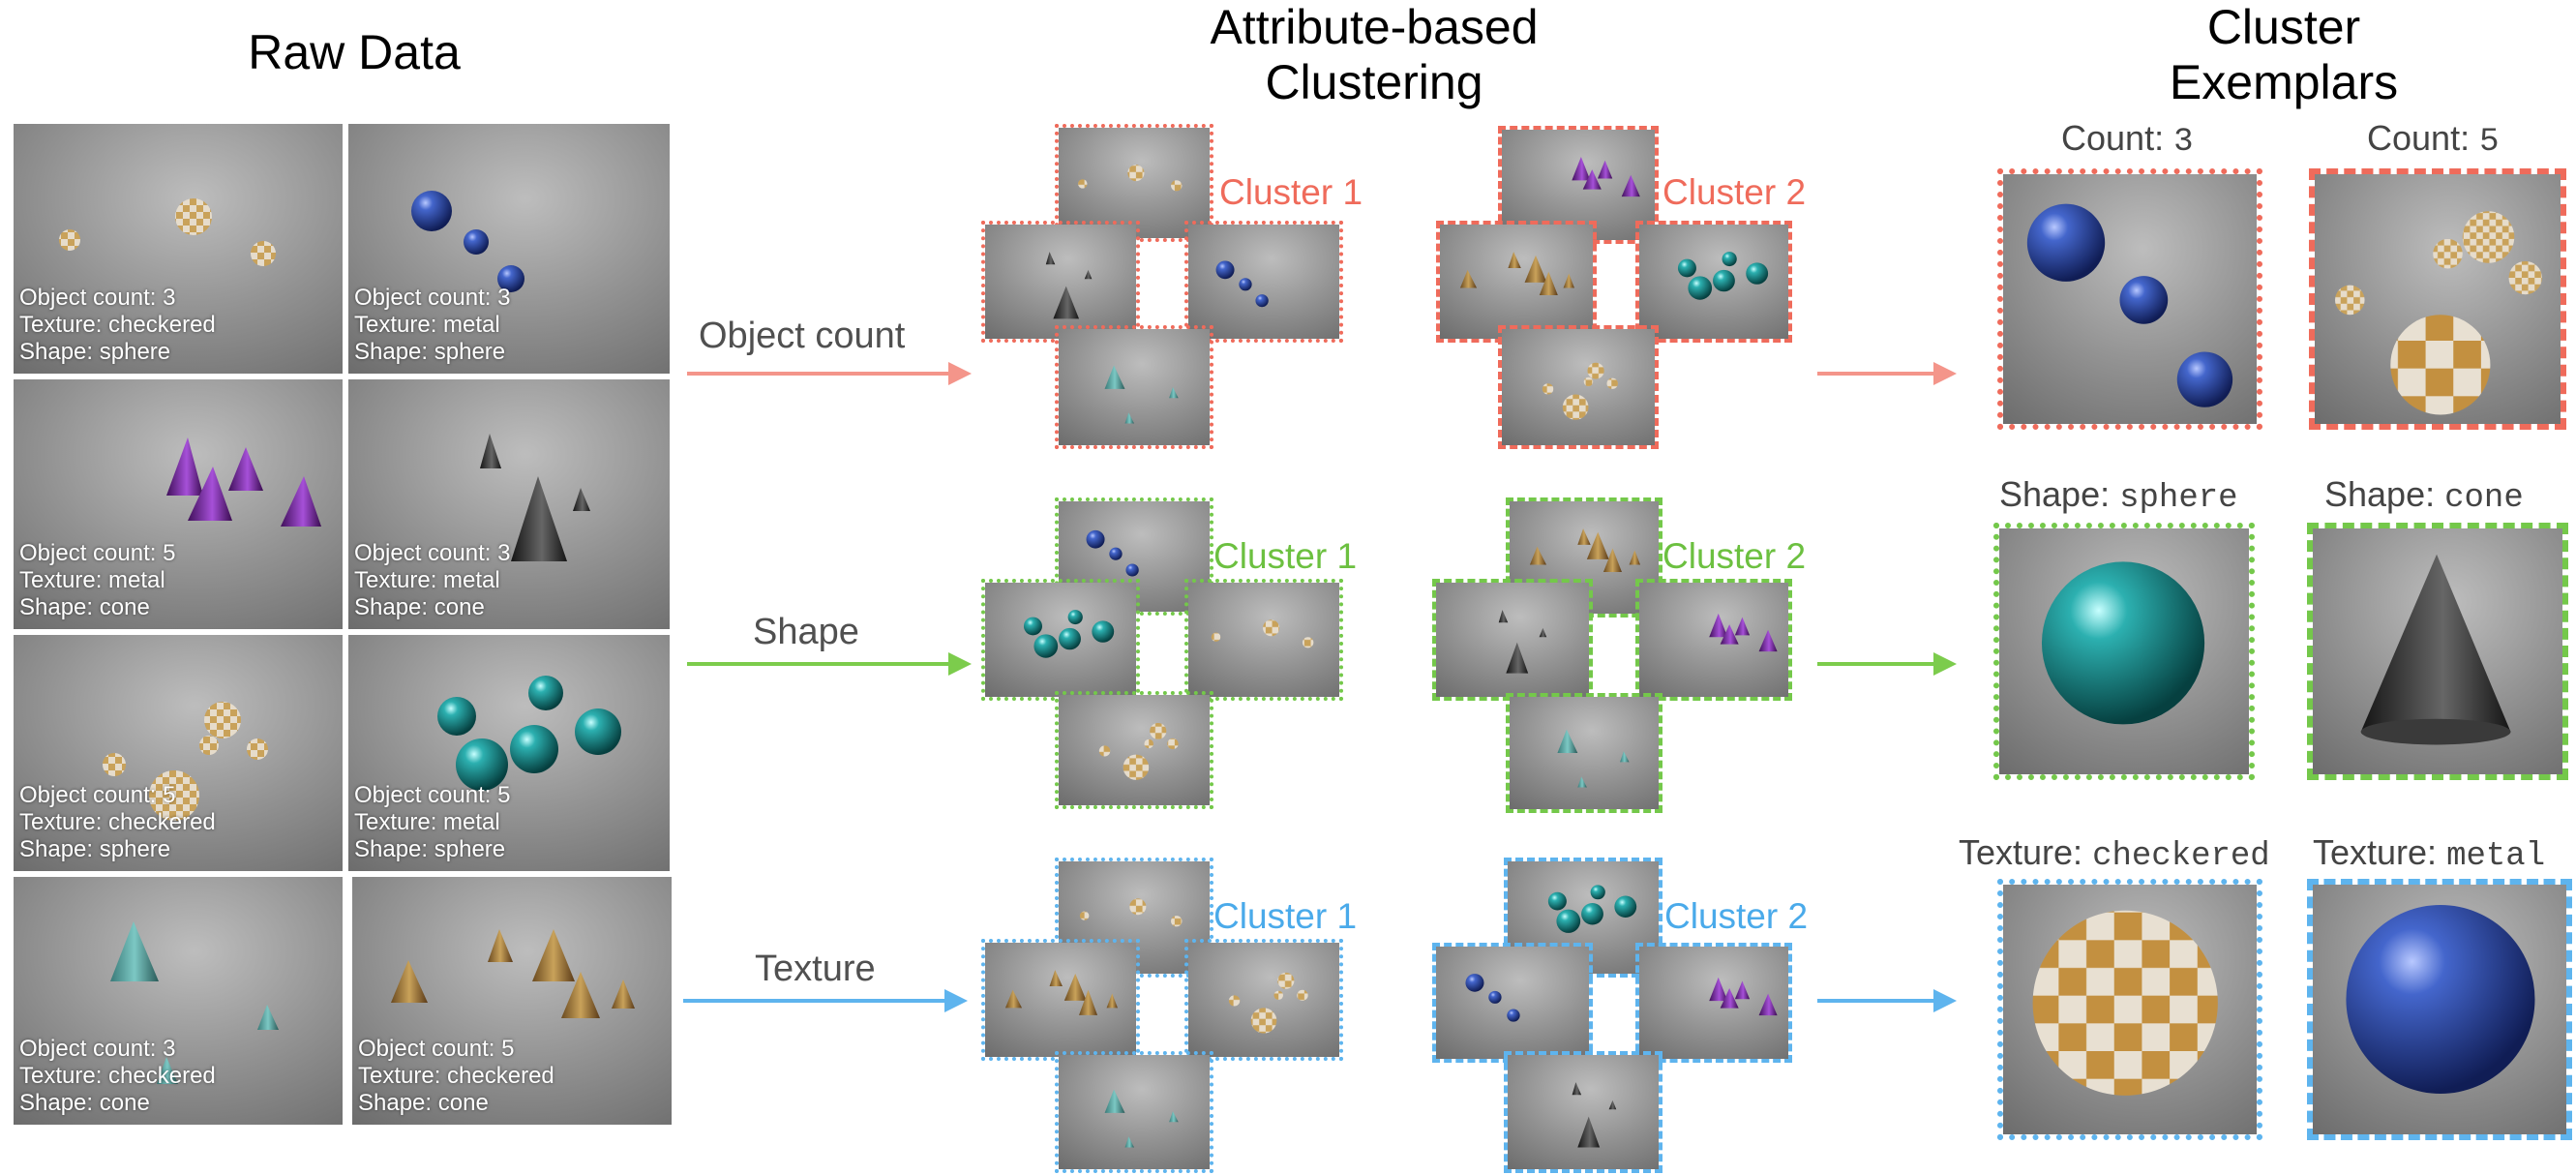 The height and width of the screenshot is (1175, 2576). I want to click on row2-cluster1-thumb-bottom, so click(1134, 750).